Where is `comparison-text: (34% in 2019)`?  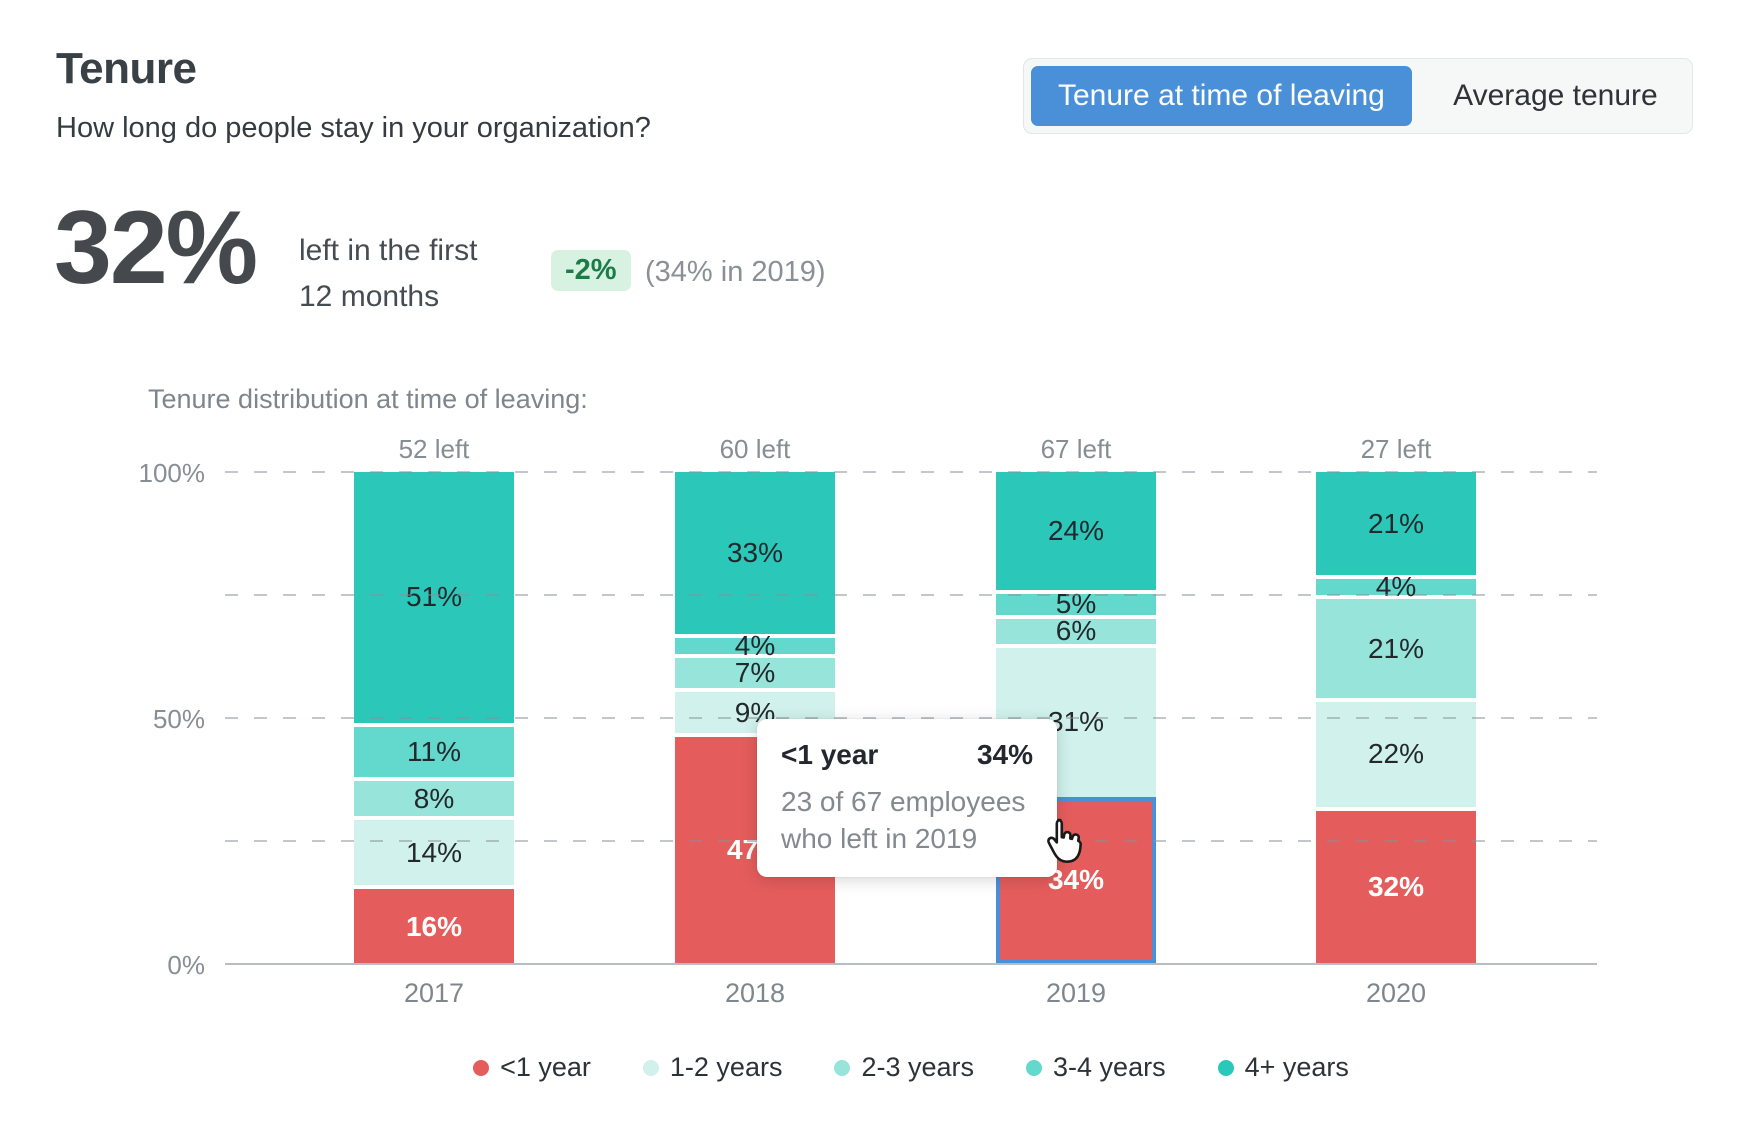 comparison-text: (34% in 2019) is located at coordinates (735, 272).